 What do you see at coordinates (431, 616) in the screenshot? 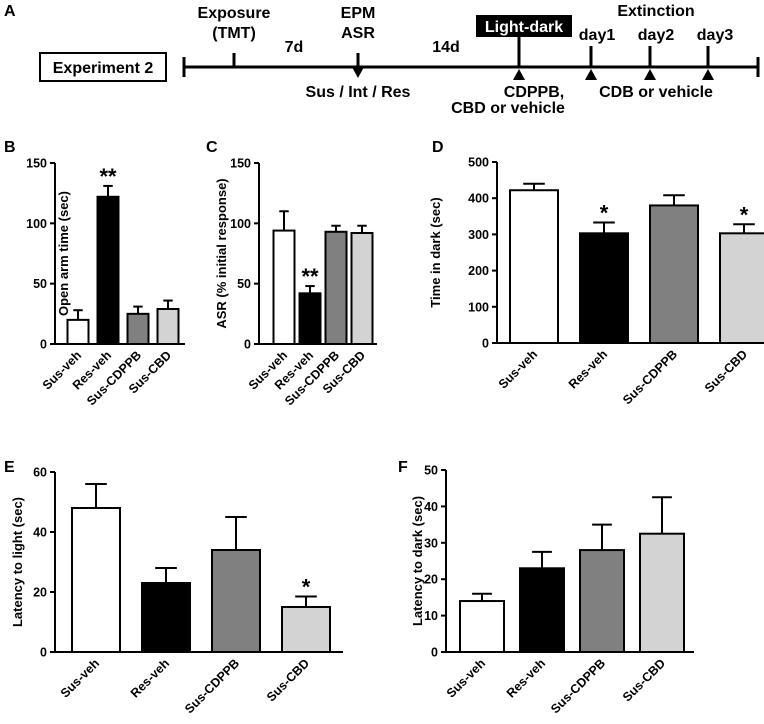
I see `y-tick-label: 10` at bounding box center [431, 616].